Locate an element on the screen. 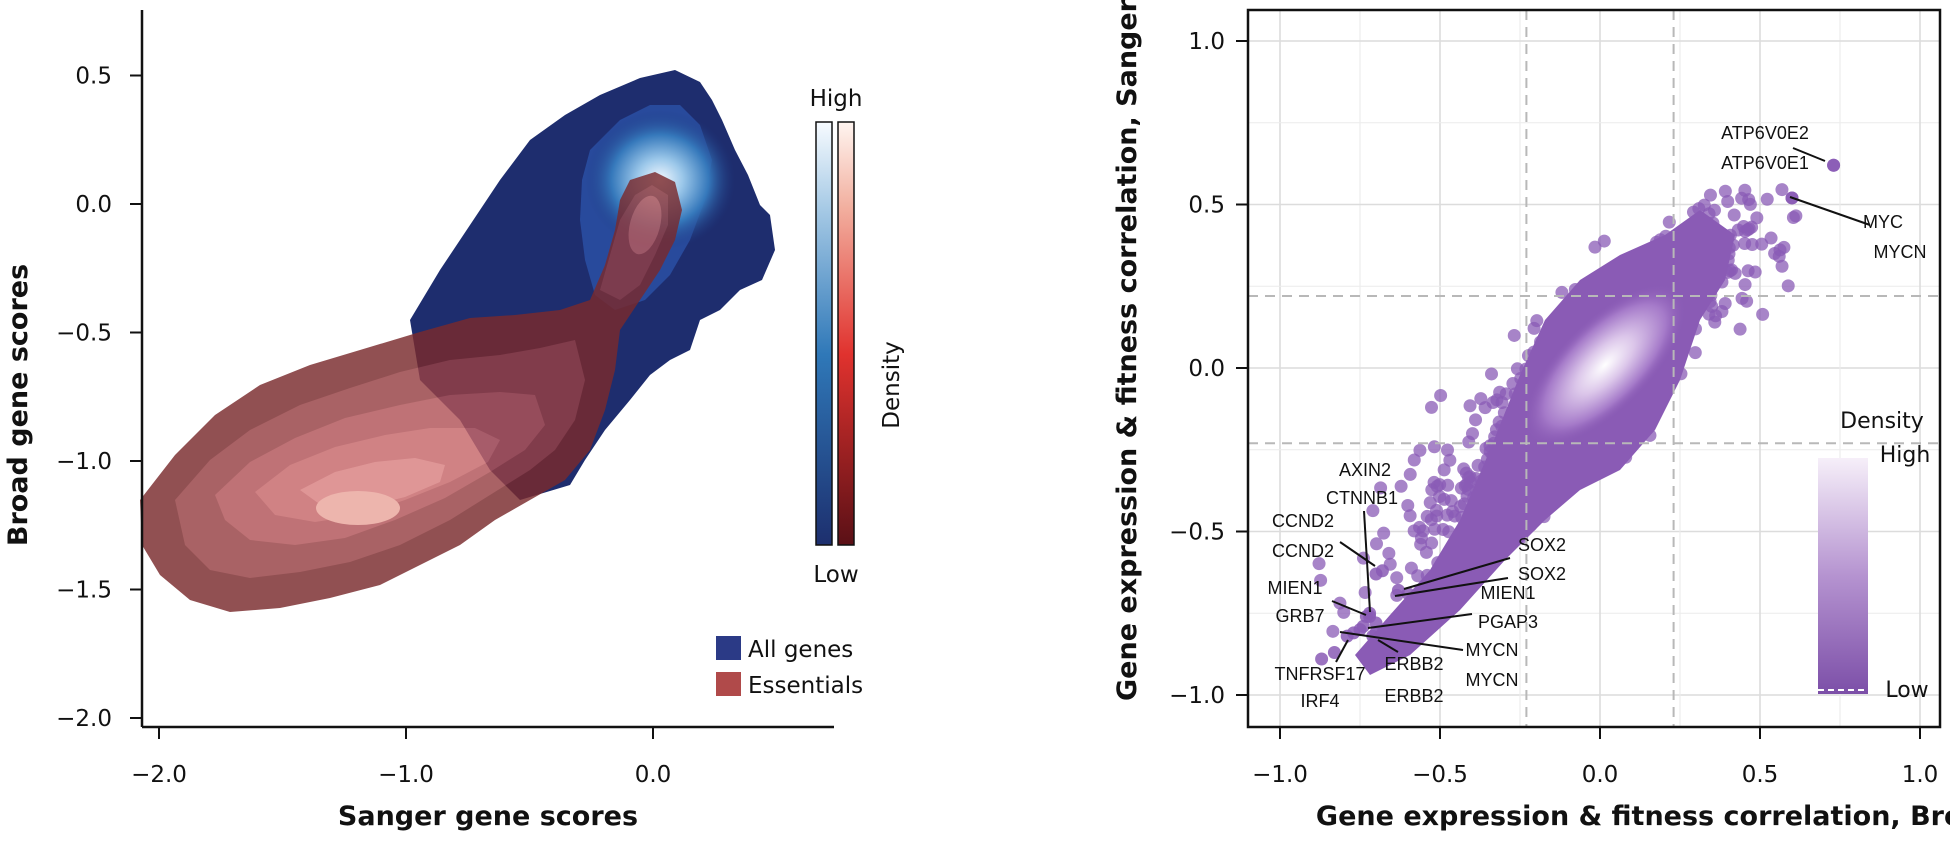  right-x-tick-label: 0.5 is located at coordinates (1760, 775).